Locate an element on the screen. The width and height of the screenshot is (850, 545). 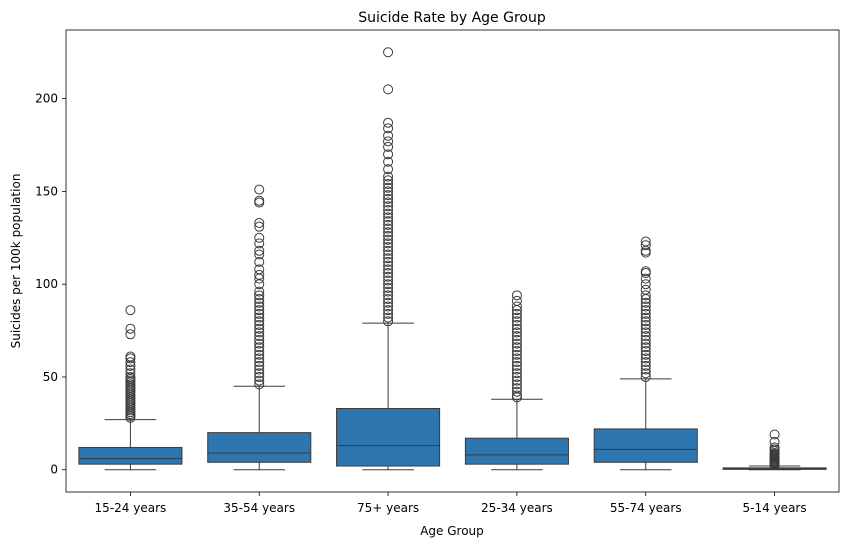
x-tick-label: 25-34 years is located at coordinates (517, 508).